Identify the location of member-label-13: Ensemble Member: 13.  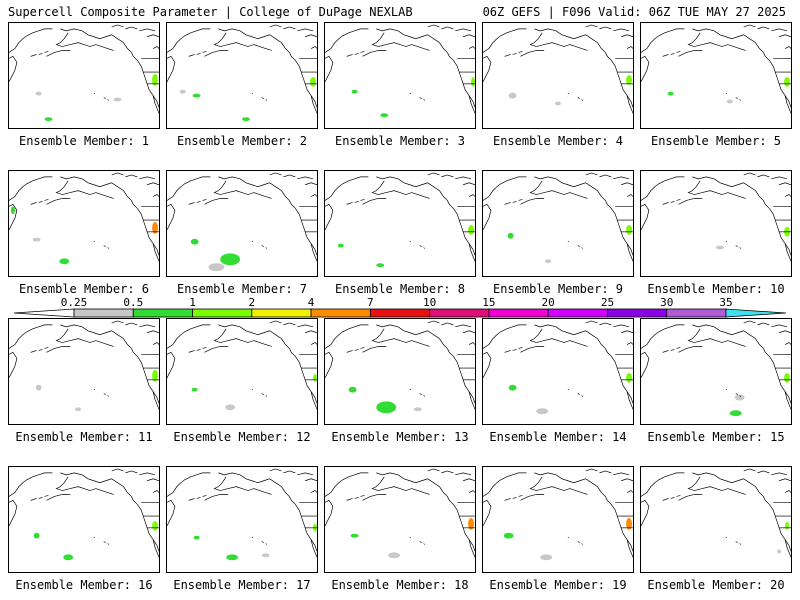
(400, 437).